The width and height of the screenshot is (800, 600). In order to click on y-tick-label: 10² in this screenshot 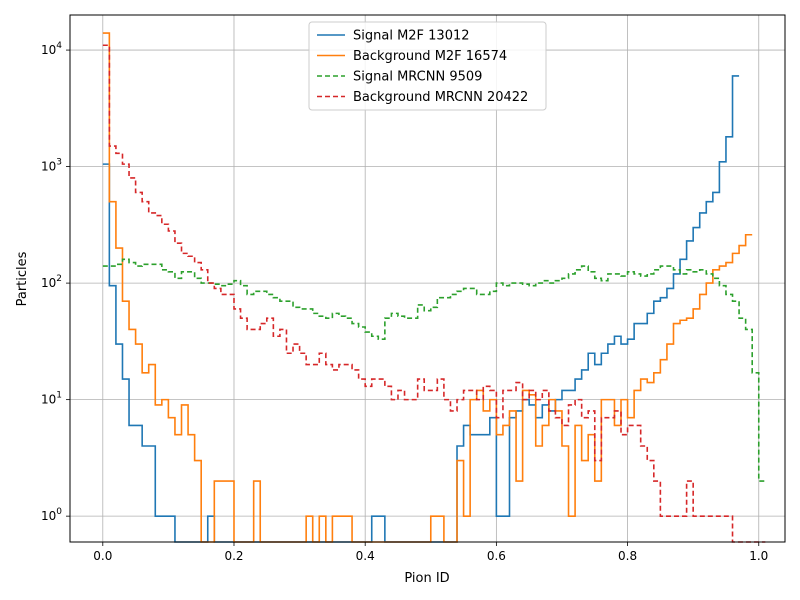, I will do `click(51, 282)`.